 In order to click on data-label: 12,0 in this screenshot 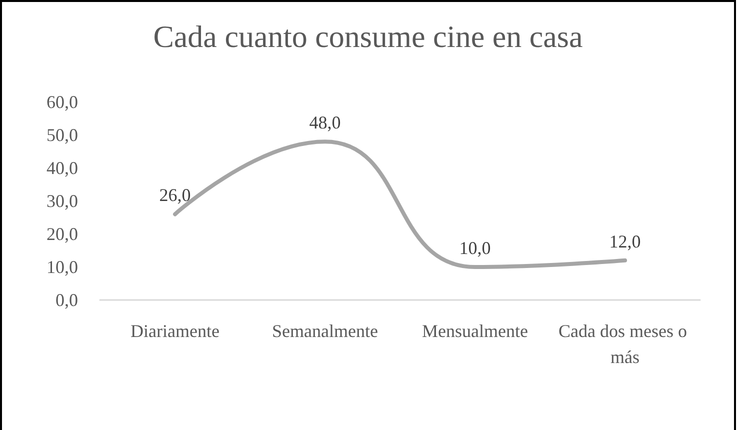, I will do `click(625, 241)`.